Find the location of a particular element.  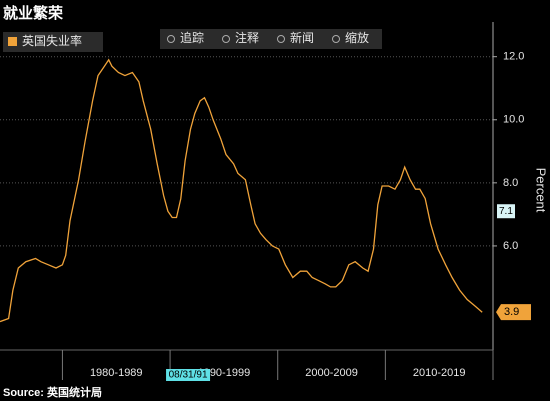

cursor-y-box is located at coordinates (506, 211).